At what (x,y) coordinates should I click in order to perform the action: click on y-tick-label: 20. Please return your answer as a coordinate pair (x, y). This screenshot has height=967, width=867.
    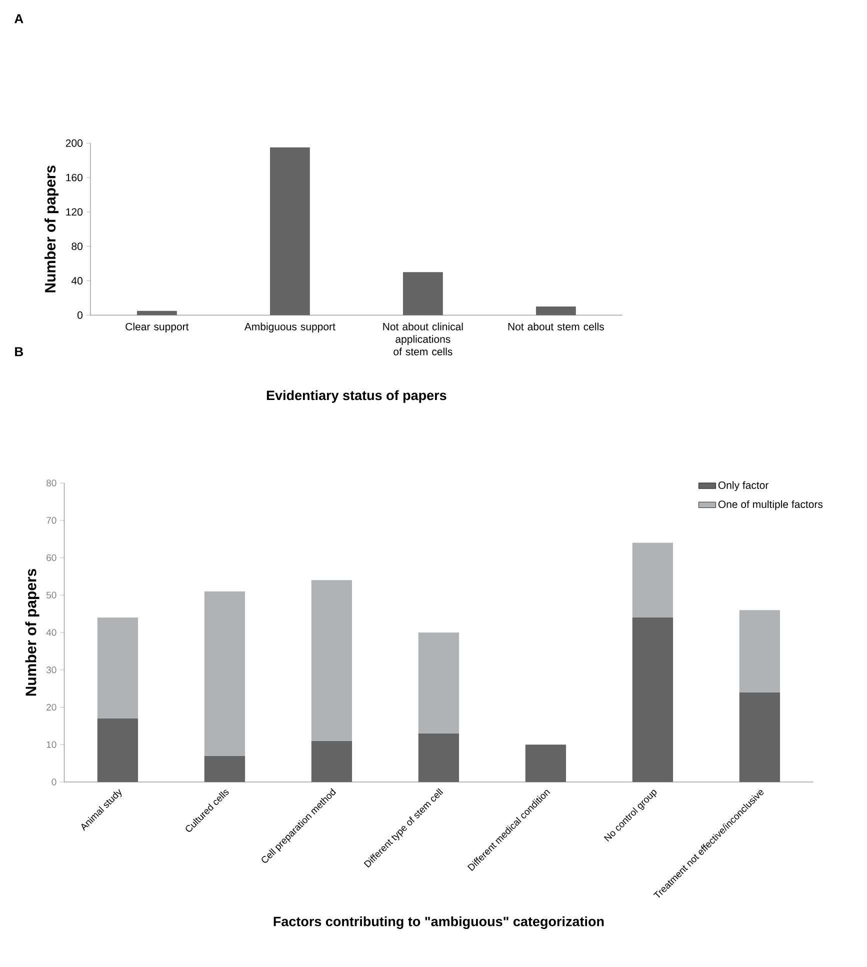
    Looking at the image, I should click on (51, 707).